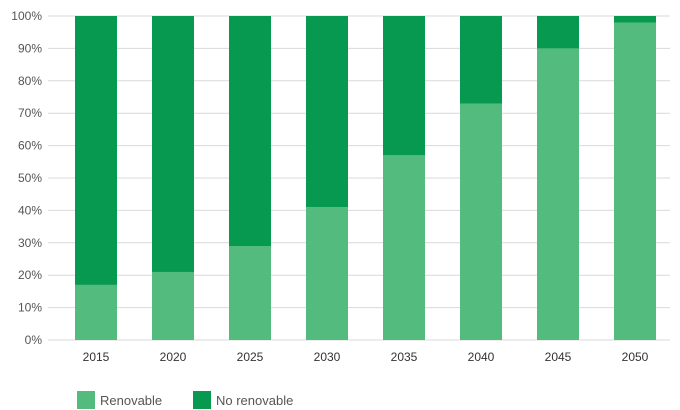 This screenshot has width=680, height=410. I want to click on x-tick-label: 2025, so click(250, 357).